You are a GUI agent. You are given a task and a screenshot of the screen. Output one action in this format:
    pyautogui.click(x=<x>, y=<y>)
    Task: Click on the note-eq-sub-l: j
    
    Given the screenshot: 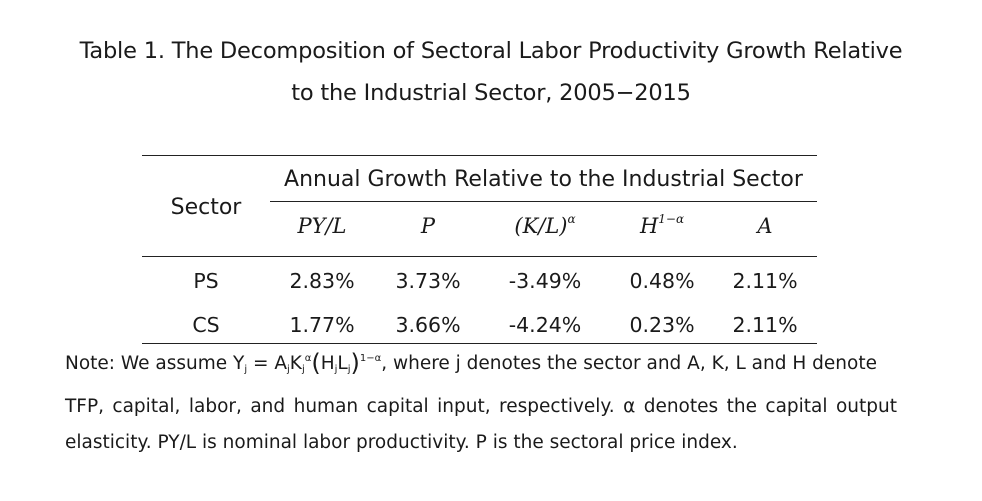 What is the action you would take?
    pyautogui.click(x=349, y=369)
    